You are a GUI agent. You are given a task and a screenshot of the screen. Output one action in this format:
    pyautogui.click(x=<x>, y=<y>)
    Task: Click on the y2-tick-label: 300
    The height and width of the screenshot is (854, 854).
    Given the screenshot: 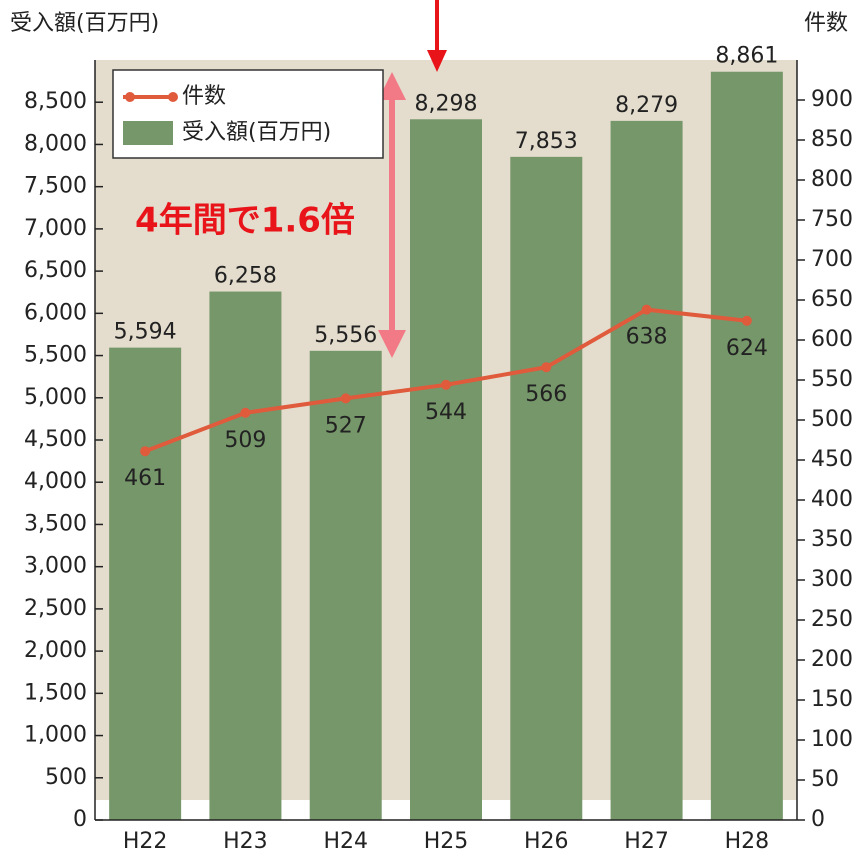 What is the action you would take?
    pyautogui.click(x=832, y=579)
    